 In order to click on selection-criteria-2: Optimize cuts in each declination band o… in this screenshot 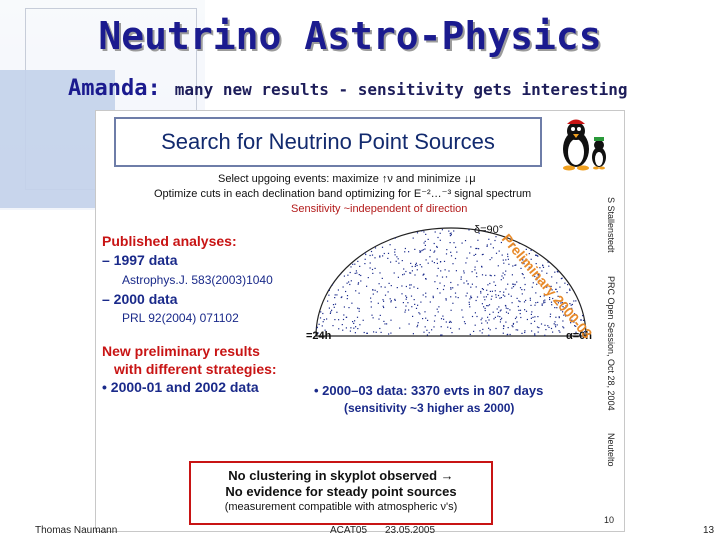, I will do `click(343, 194)`.